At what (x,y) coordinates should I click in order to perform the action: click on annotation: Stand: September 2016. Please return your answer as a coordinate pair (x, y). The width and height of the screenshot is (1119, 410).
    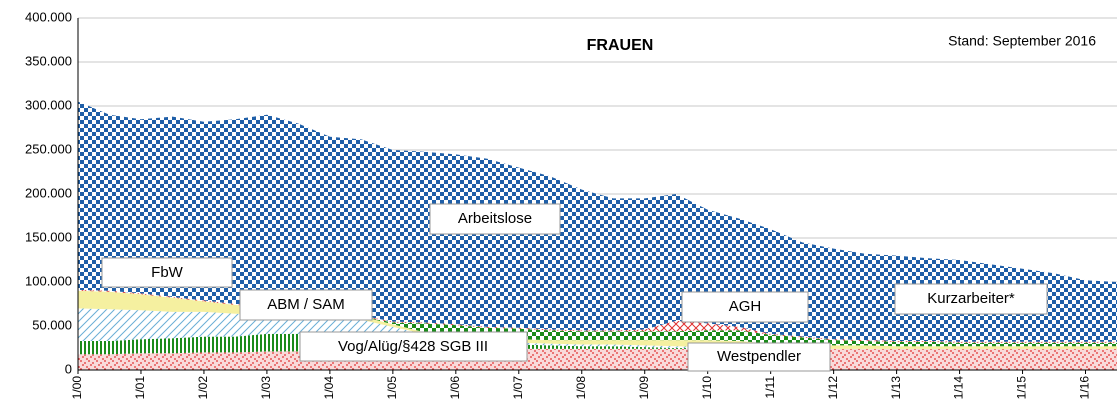
    Looking at the image, I should click on (1022, 41).